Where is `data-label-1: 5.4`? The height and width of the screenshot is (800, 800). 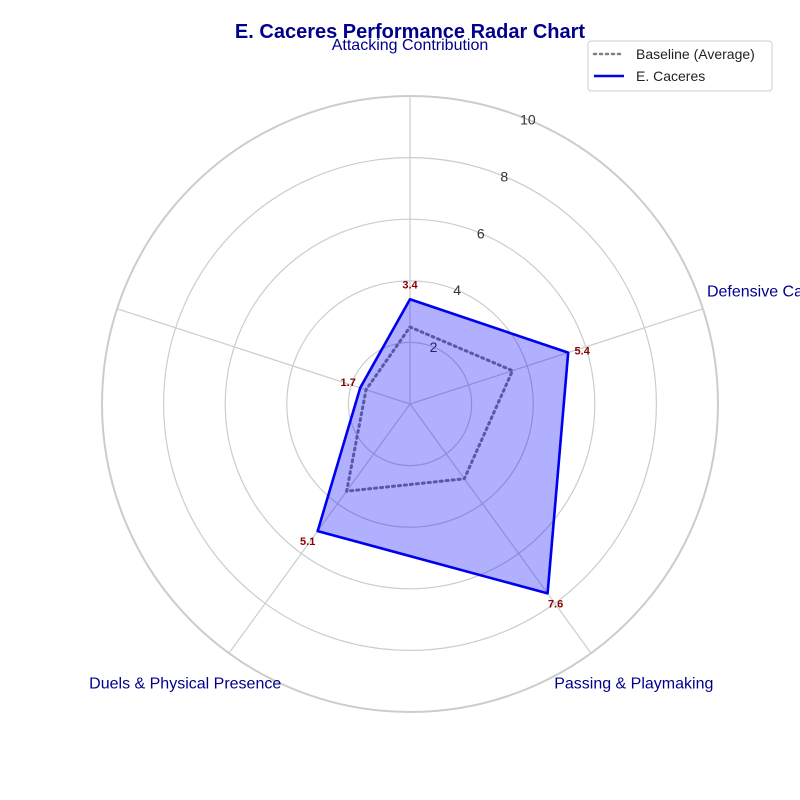
data-label-1: 5.4 is located at coordinates (583, 352).